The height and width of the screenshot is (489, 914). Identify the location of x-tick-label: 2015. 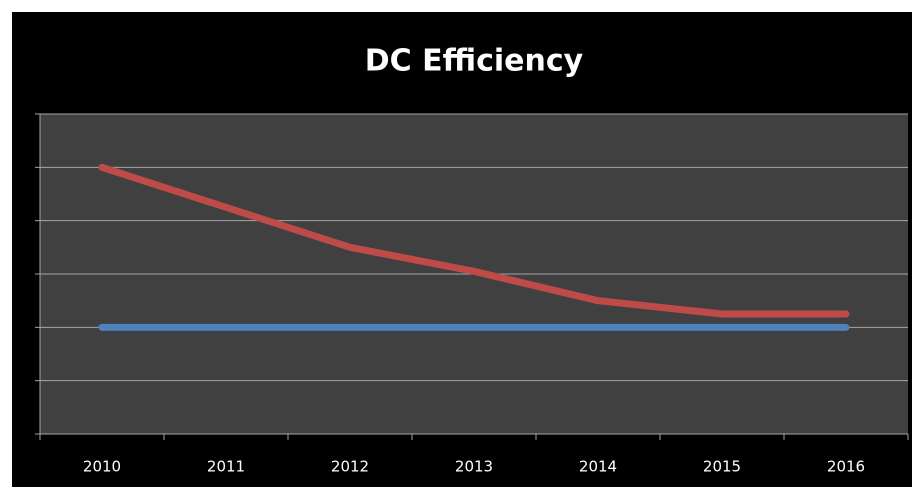
(722, 467).